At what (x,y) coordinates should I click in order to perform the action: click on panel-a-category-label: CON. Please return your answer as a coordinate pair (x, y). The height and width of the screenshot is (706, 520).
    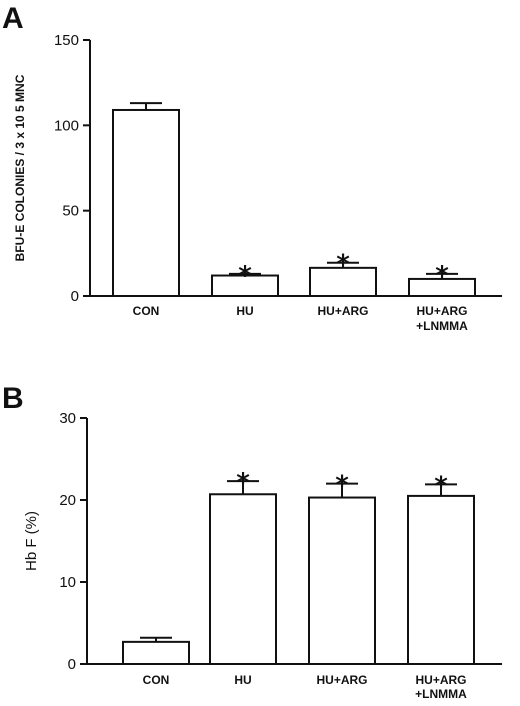
    Looking at the image, I should click on (146, 311).